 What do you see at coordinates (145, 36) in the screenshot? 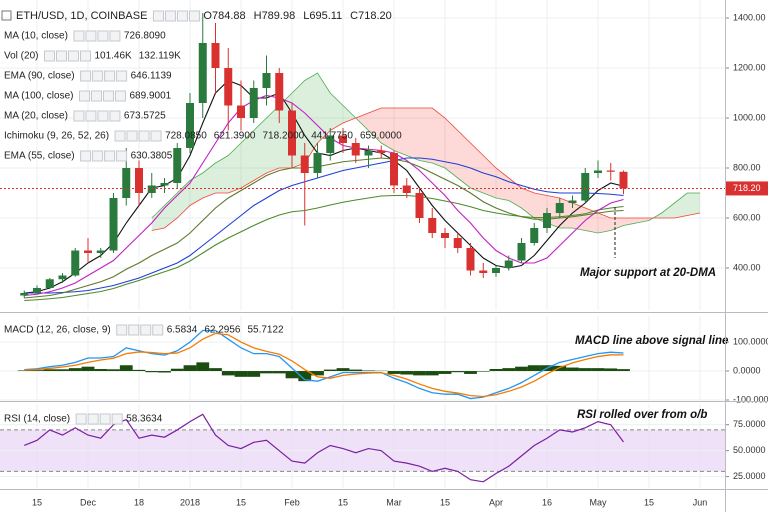
I see `legend-value: 726.8090` at bounding box center [145, 36].